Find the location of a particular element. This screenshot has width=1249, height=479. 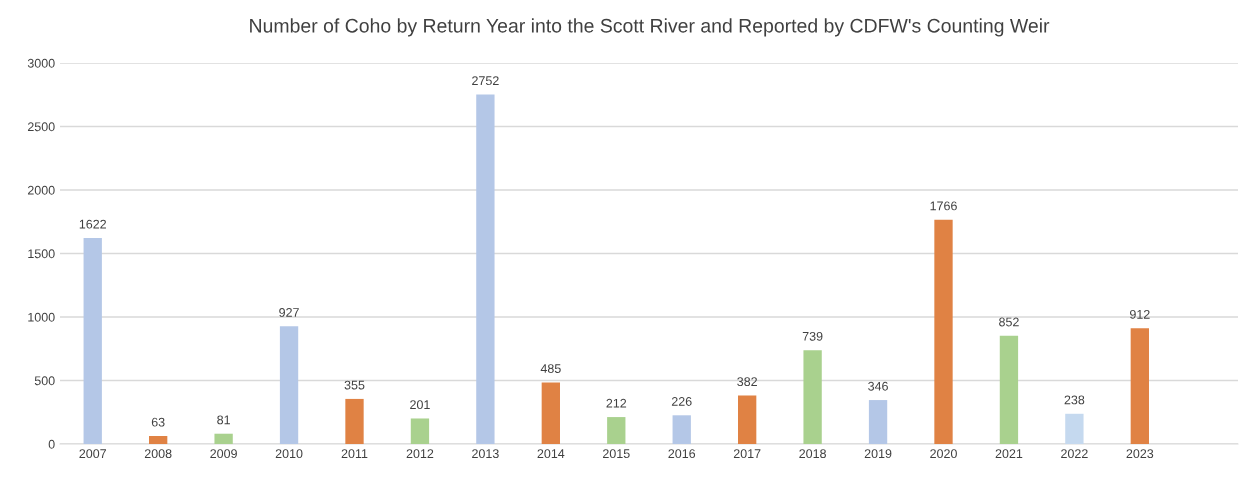

x-tick-label: 2022 is located at coordinates (1074, 454).